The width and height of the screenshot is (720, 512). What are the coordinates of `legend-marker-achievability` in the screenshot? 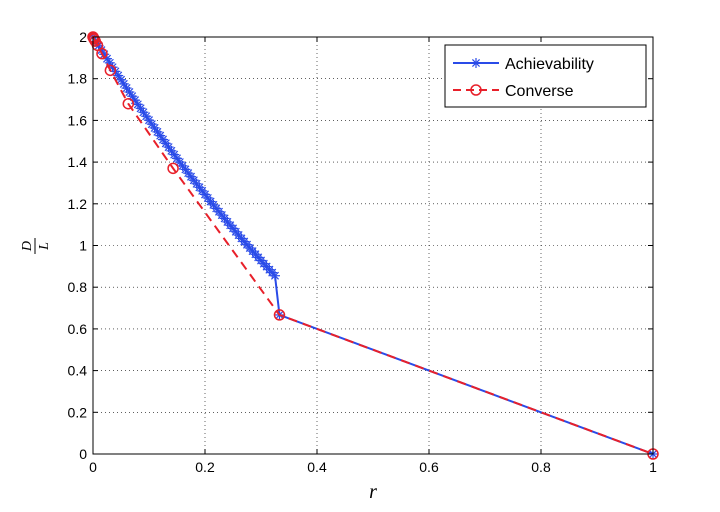 It's located at (476, 63).